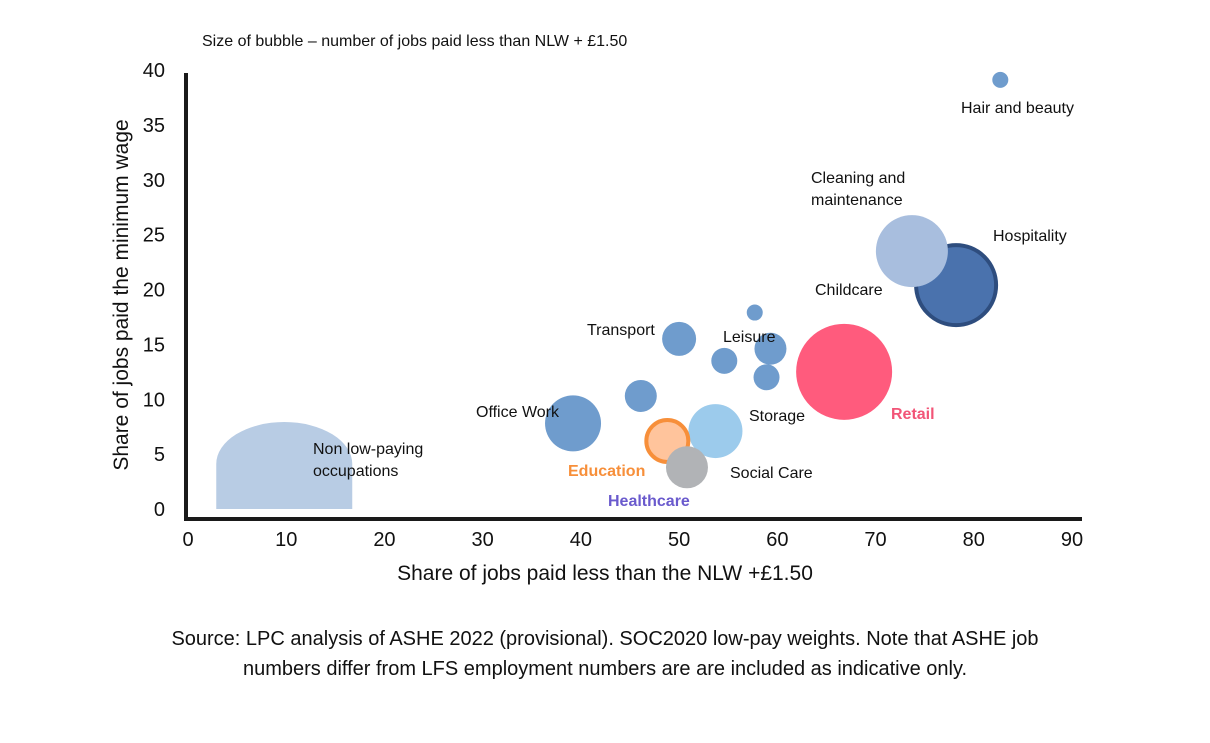  Describe the element at coordinates (384, 540) in the screenshot. I see `x-tick-label: 20` at that location.